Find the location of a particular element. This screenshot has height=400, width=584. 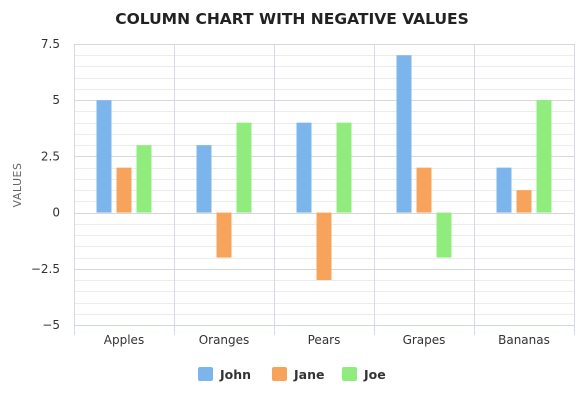

x-tick-label: Pears is located at coordinates (324, 340).